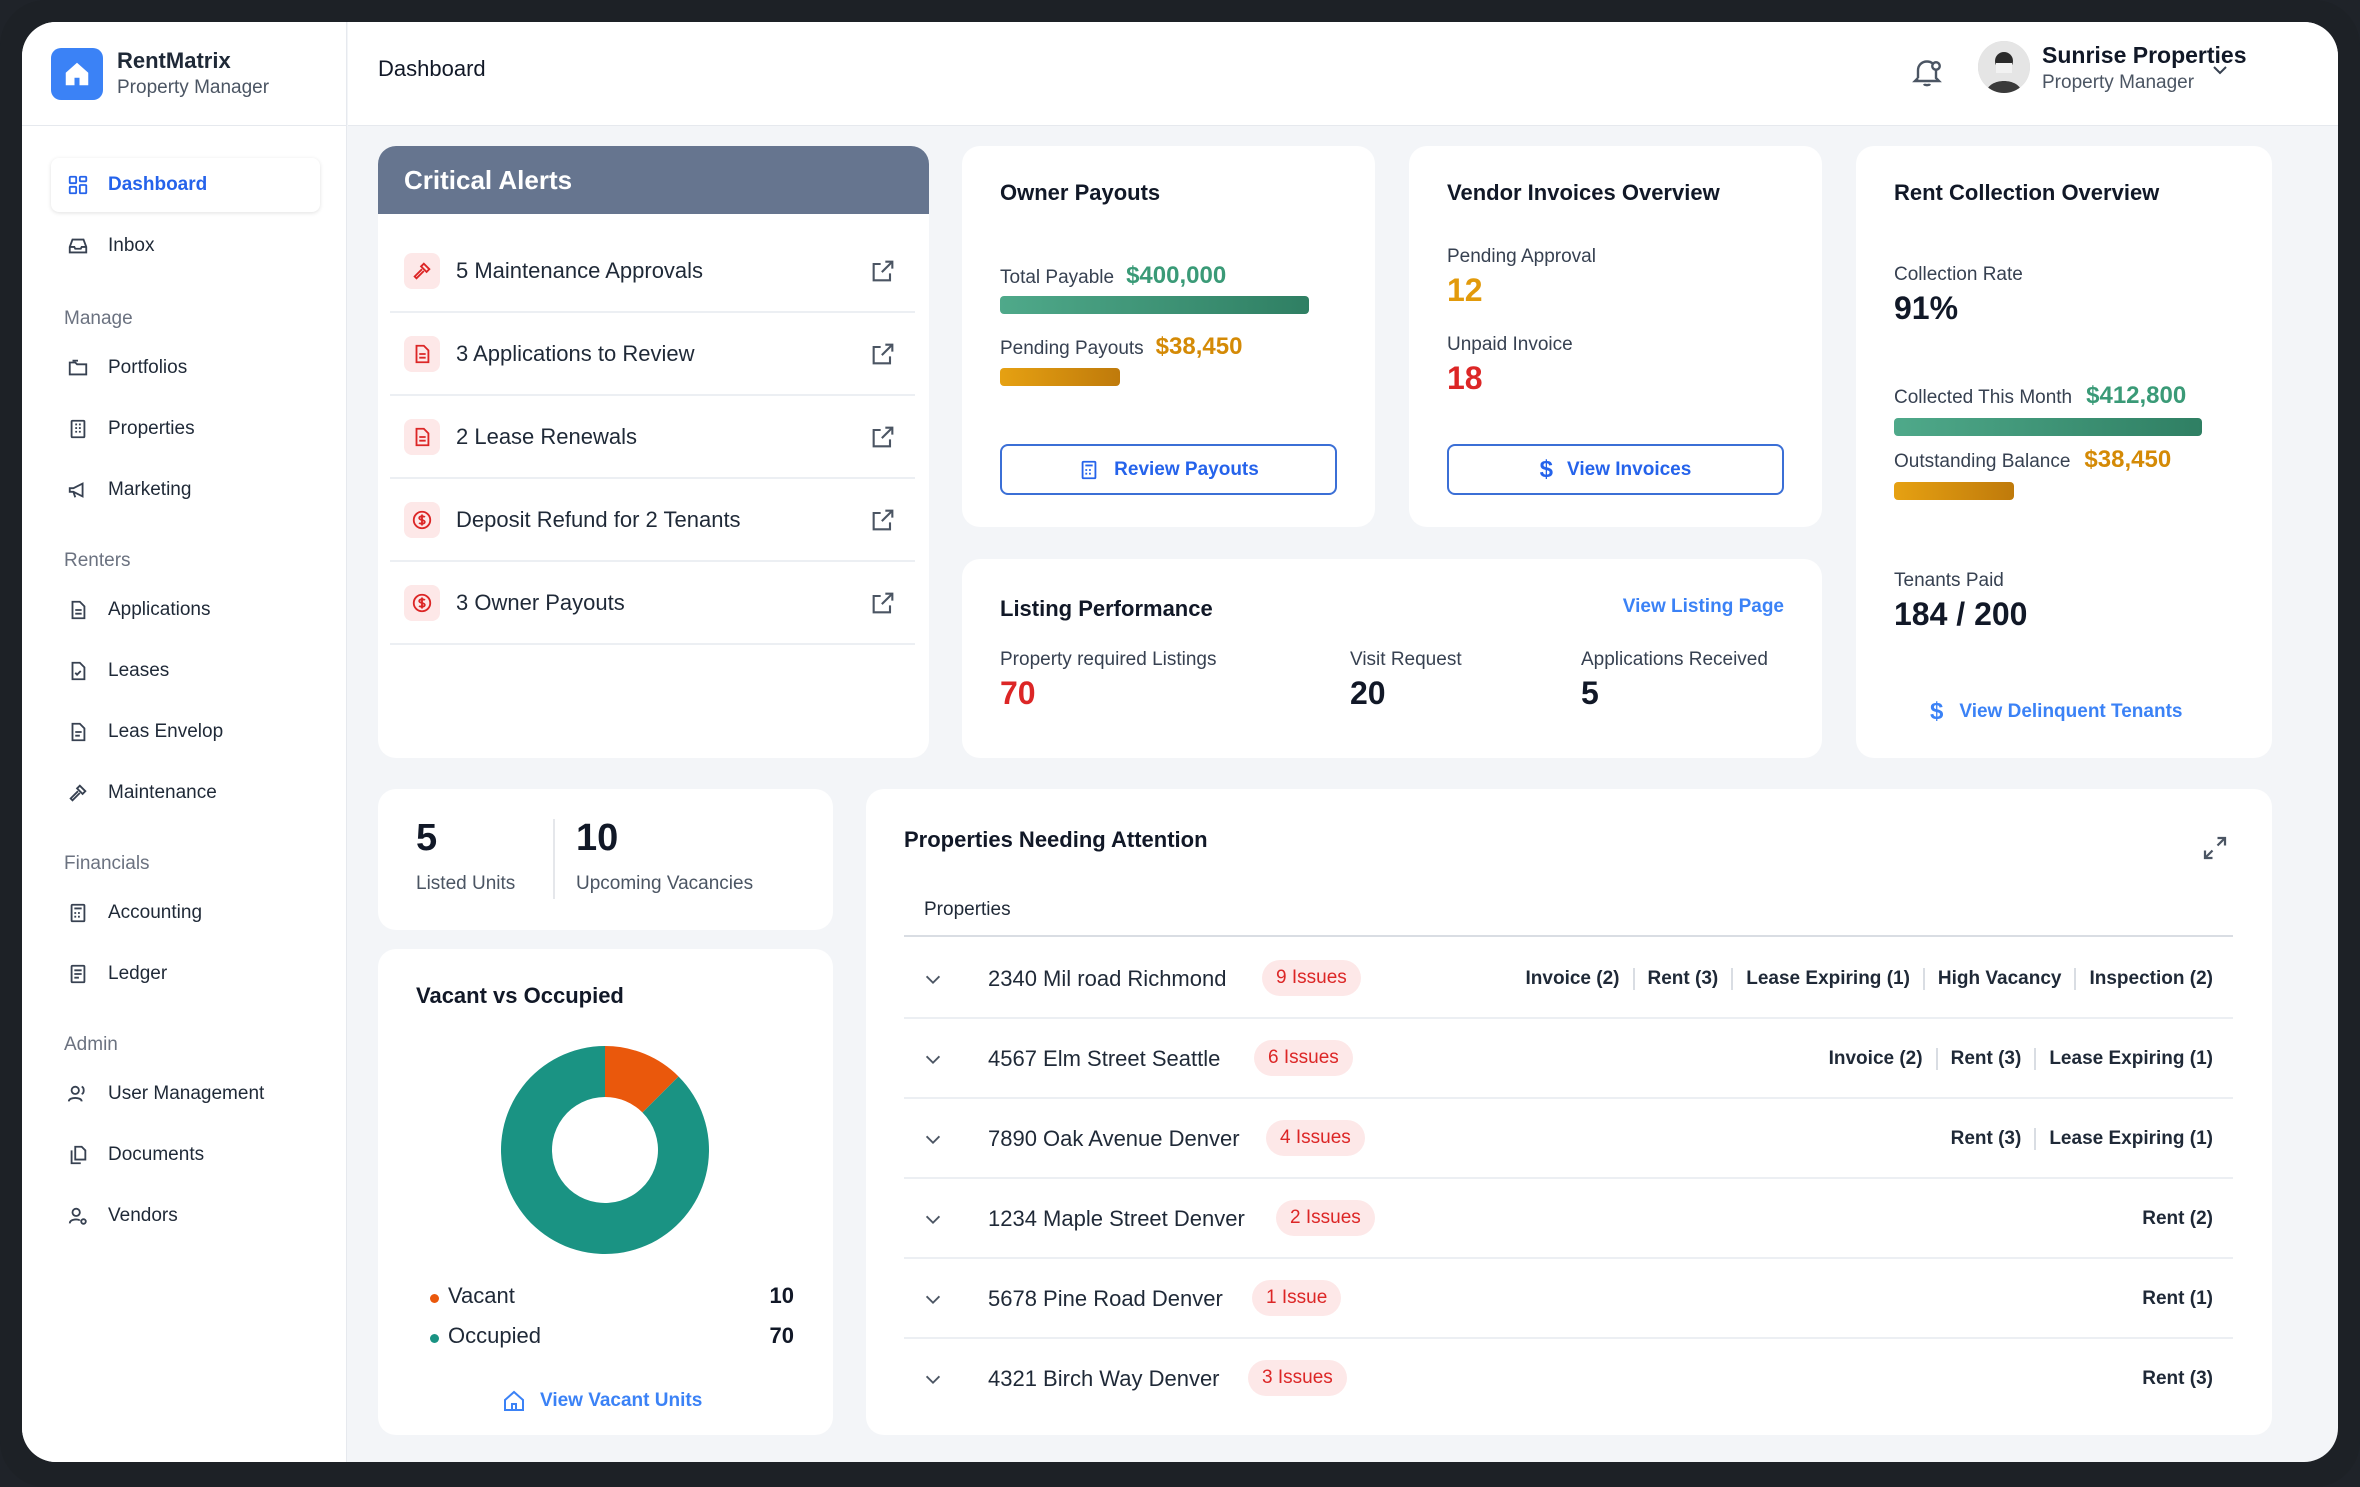 Image resolution: width=2360 pixels, height=1487 pixels. What do you see at coordinates (1674, 659) in the screenshot?
I see `listing-stat-label: Applications Received` at bounding box center [1674, 659].